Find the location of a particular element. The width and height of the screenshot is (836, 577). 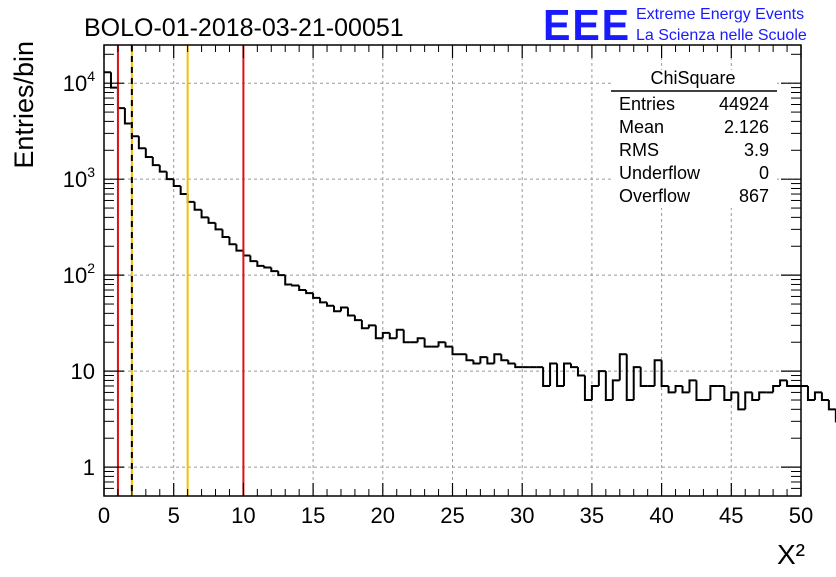

logo-line-2: La Scienza nelle Scuole is located at coordinates (721, 35).